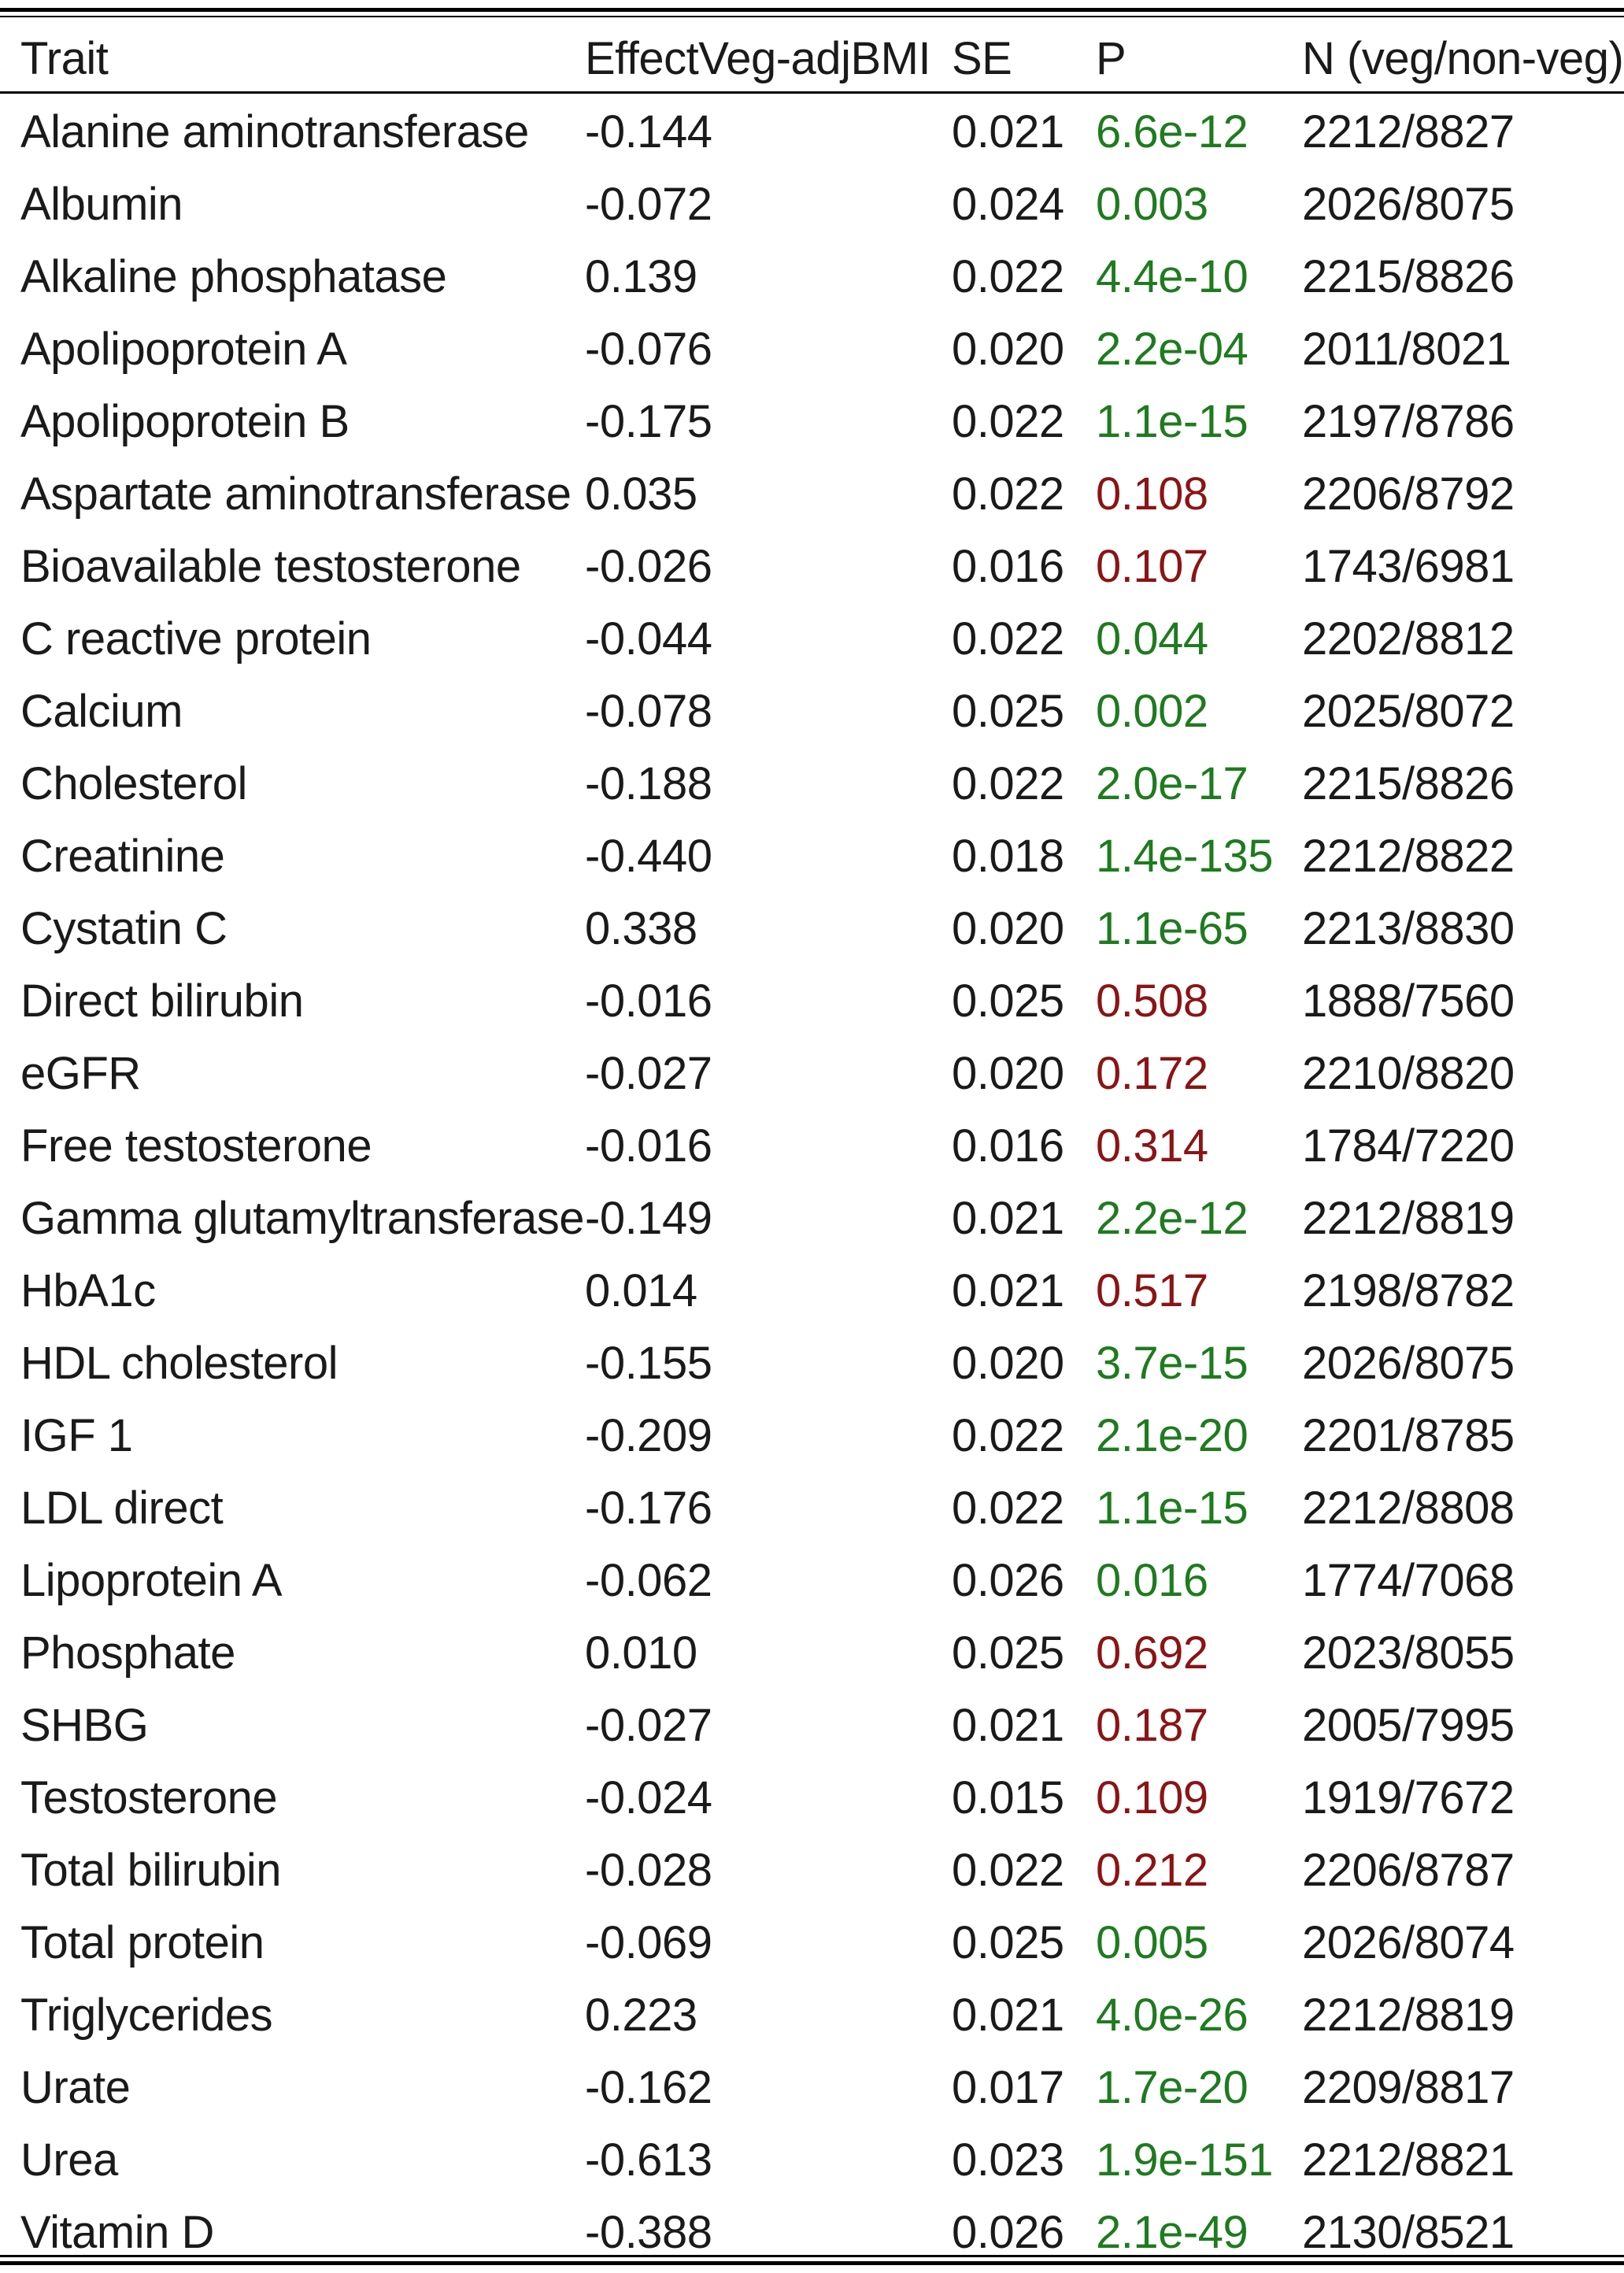 Image resolution: width=1624 pixels, height=2273 pixels. What do you see at coordinates (274, 131) in the screenshot?
I see `cell-trait: Alanine aminotransferase` at bounding box center [274, 131].